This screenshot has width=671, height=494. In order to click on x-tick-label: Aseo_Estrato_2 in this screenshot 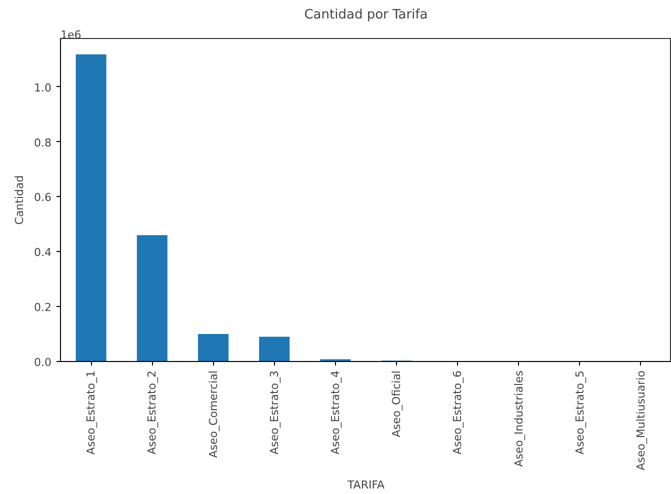, I will do `click(152, 412)`.